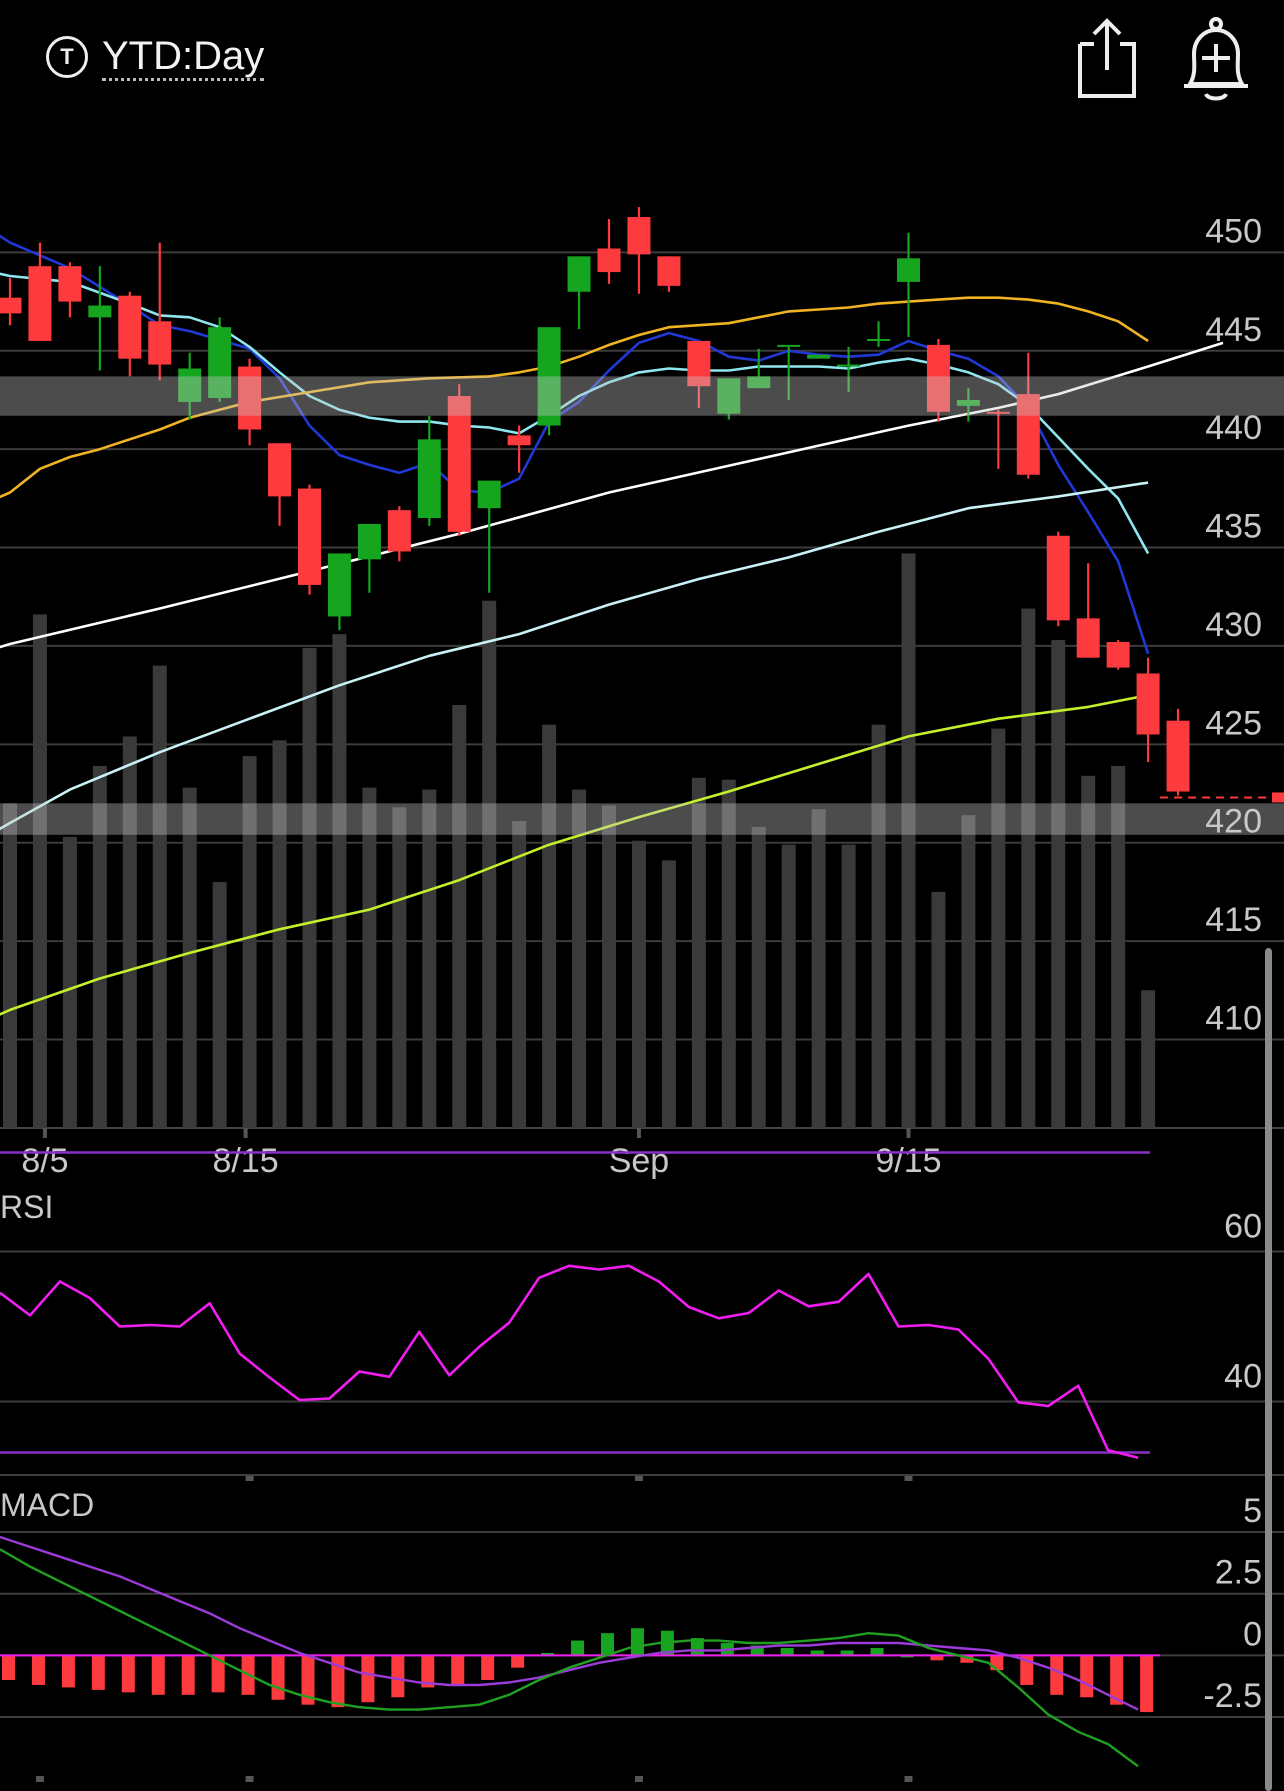  I want to click on macd-axis-label: 0, so click(1252, 1634).